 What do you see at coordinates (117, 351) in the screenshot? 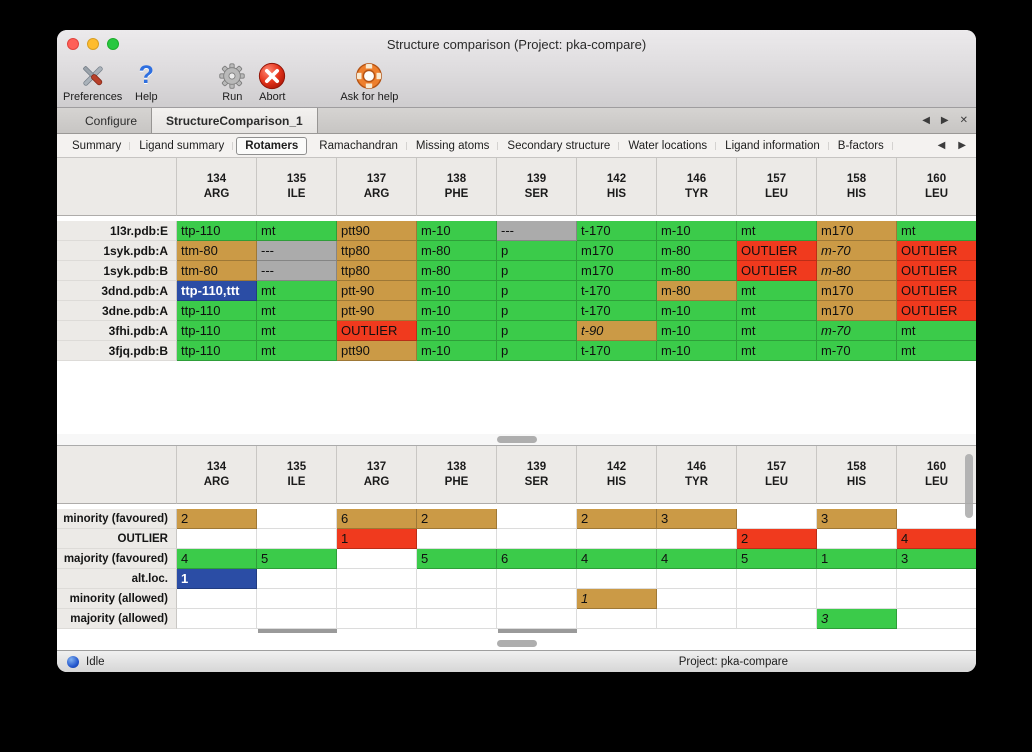
I see `row-label-3fjq-pdb-b: 3fjq.pdb:B` at bounding box center [117, 351].